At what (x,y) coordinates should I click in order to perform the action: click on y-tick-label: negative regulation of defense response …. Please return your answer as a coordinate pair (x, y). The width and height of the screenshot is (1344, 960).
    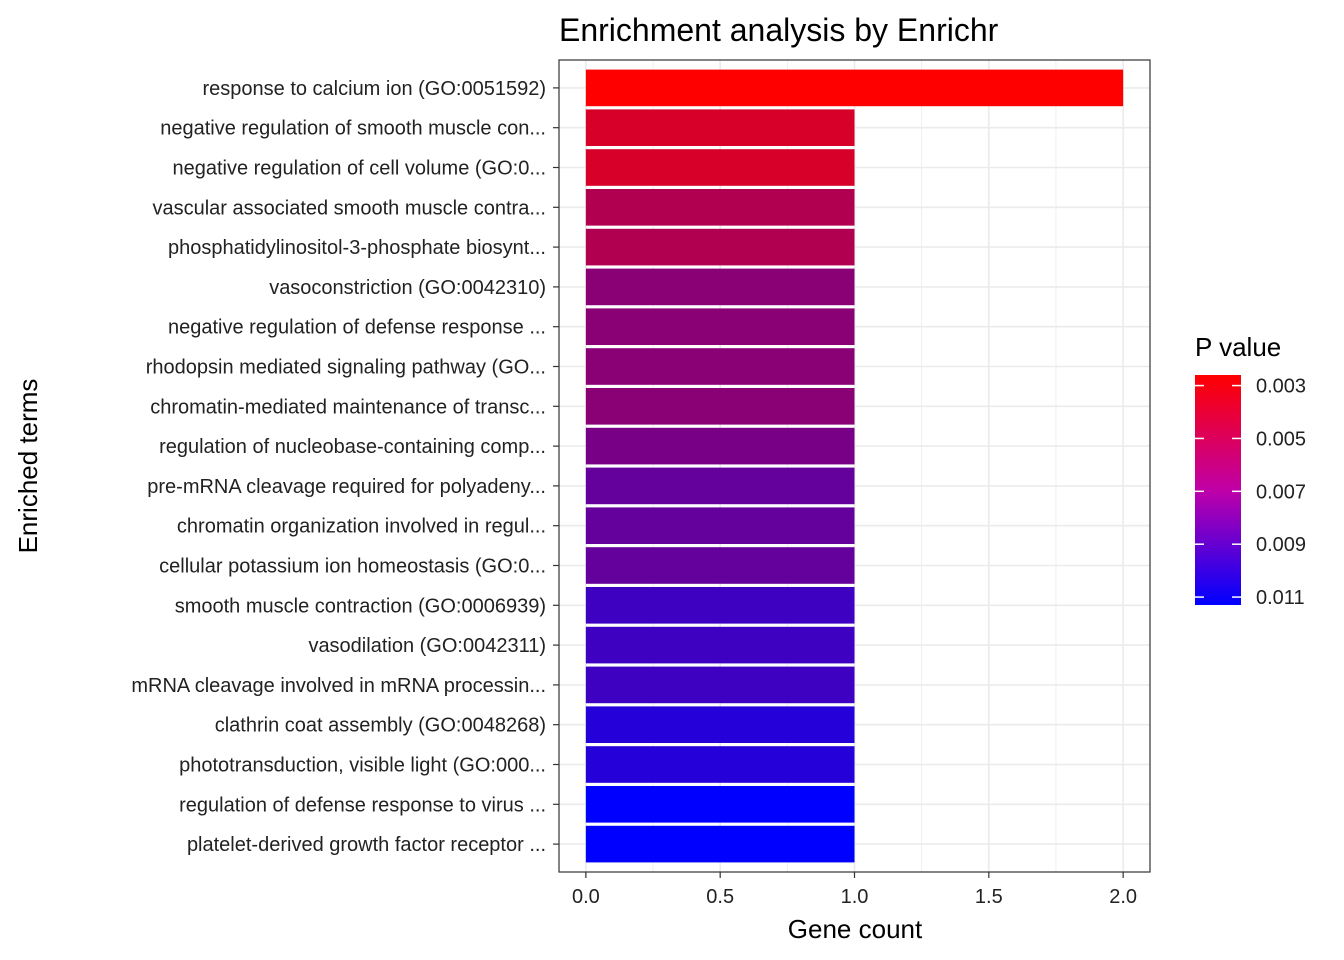
    Looking at the image, I should click on (357, 328).